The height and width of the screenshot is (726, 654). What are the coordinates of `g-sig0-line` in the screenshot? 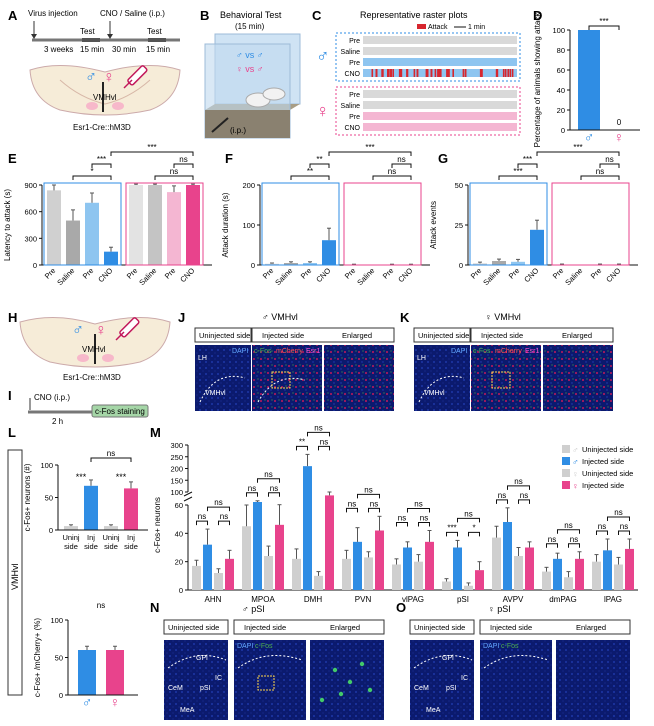 It's located at (518, 177).